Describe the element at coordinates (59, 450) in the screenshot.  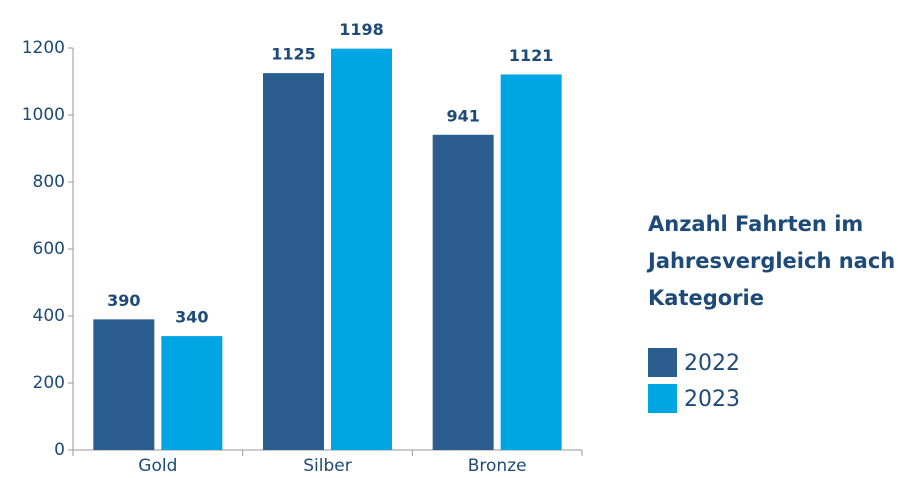
I see `y-tick-label: 0` at that location.